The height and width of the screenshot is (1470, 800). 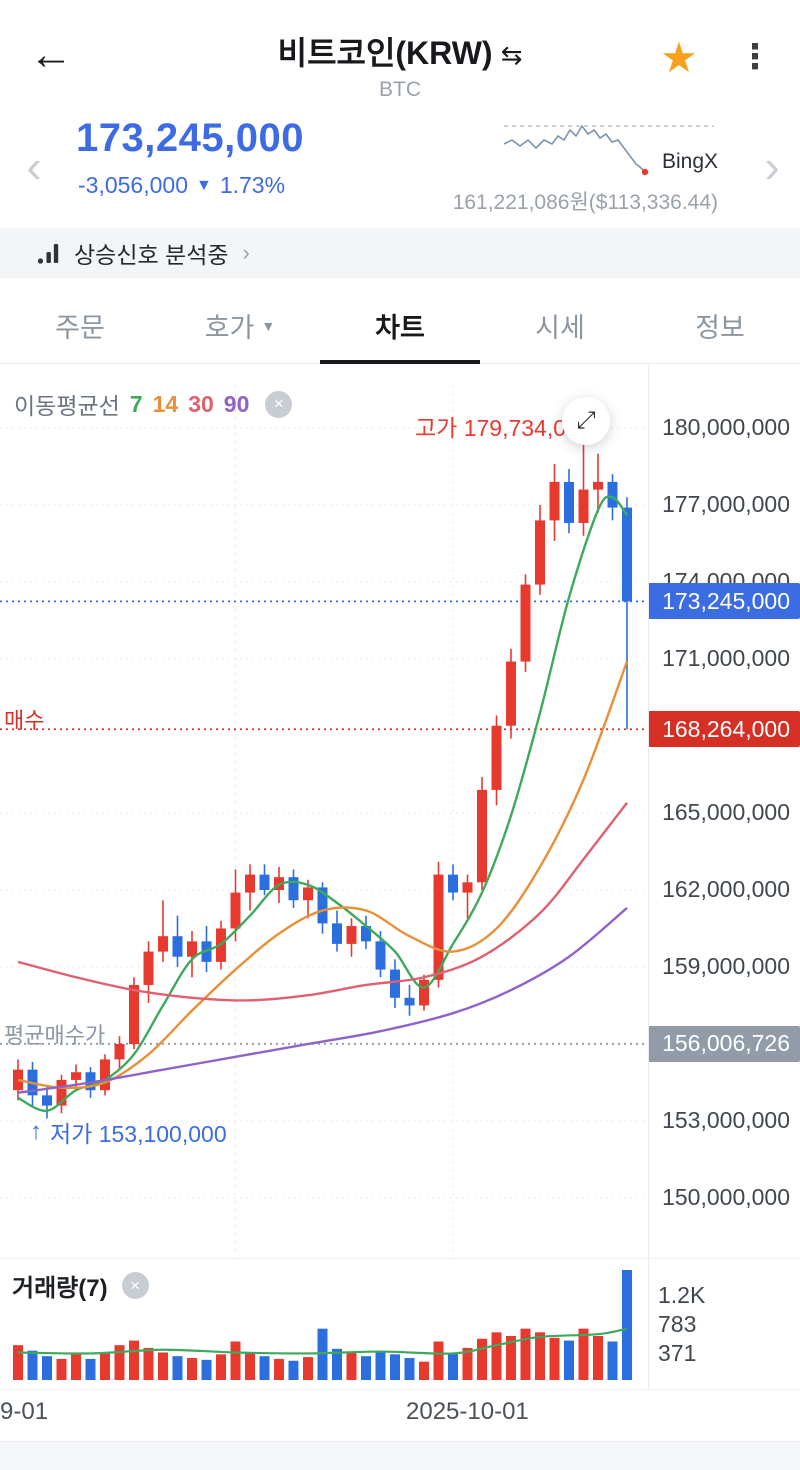 I want to click on volume-section: 거래량(7) × 1.2K 783 371, so click(x=400, y=1324).